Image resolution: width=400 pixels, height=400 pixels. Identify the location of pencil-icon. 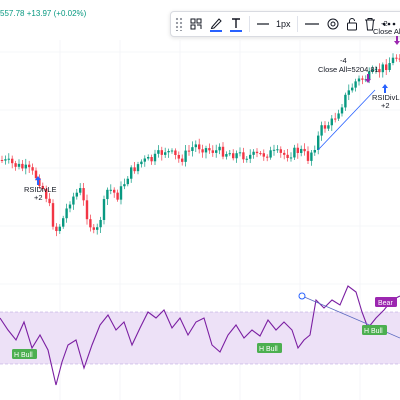
(216, 24).